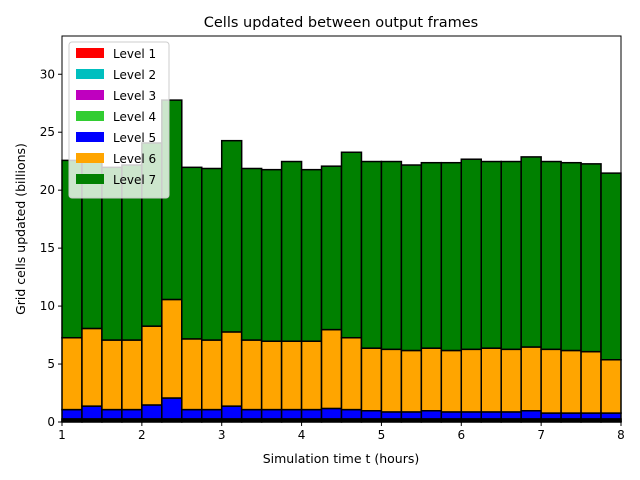  I want to click on chart-title: Cells updated between output frames, so click(341, 23).